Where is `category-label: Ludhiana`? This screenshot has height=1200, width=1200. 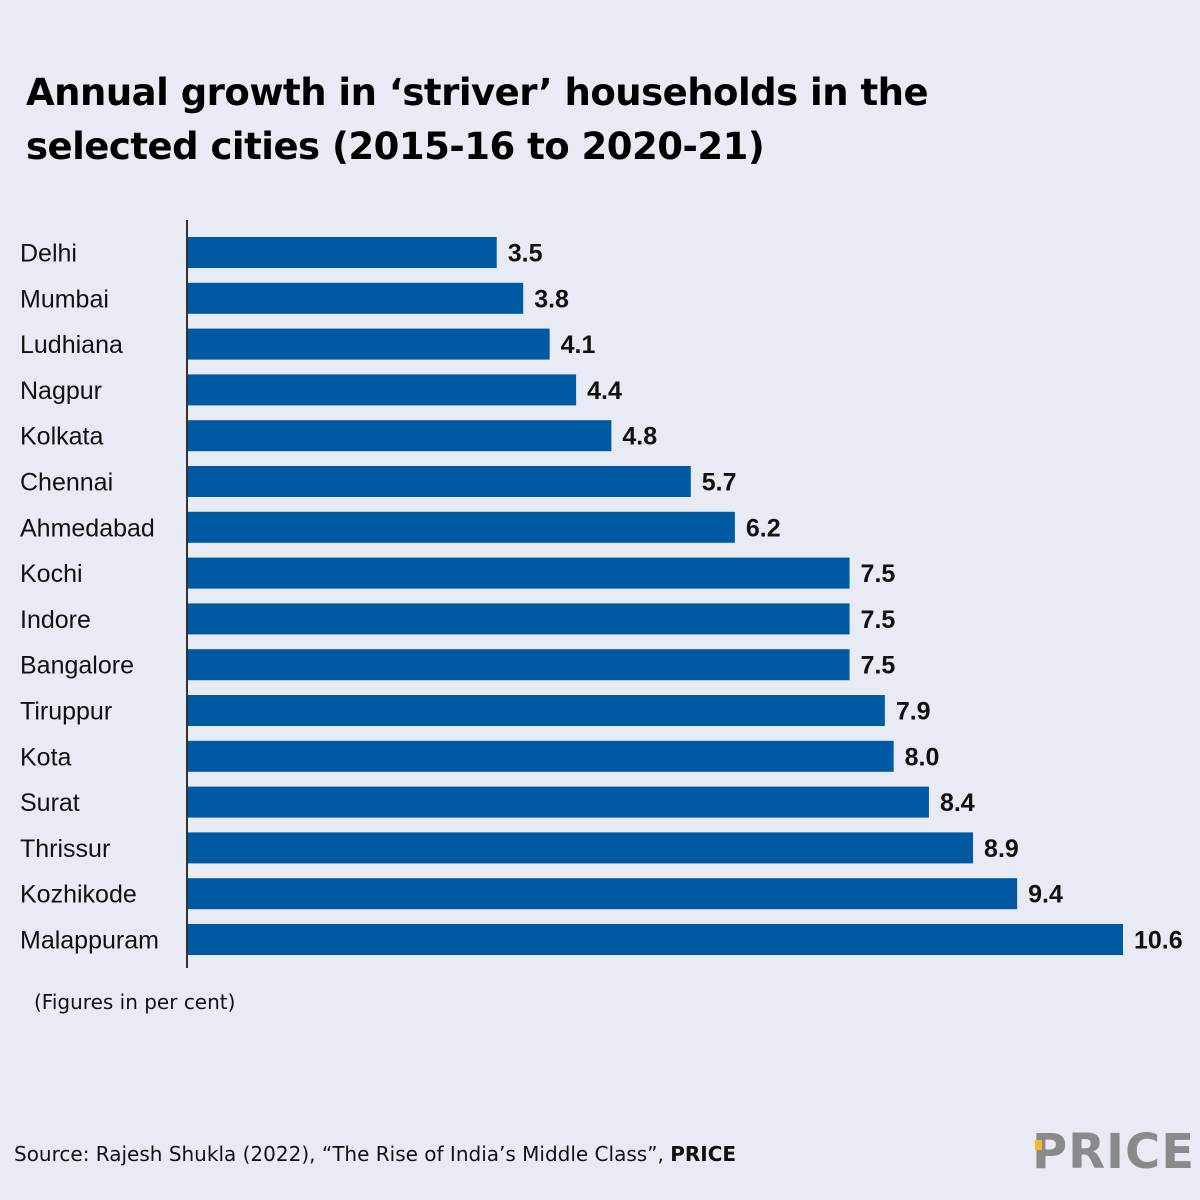 category-label: Ludhiana is located at coordinates (71, 345).